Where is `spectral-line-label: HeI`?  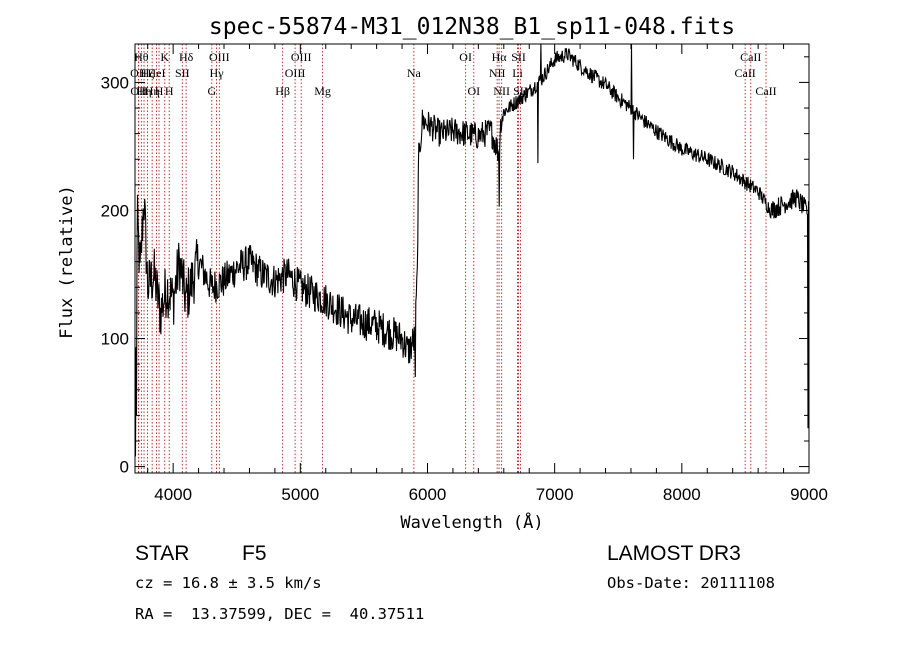 spectral-line-label: HeI is located at coordinates (156, 73).